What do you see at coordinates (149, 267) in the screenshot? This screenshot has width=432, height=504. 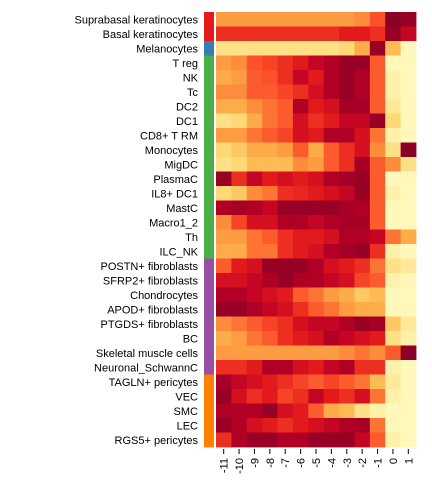 I see `row-label: POSTN+ fibroblasts` at bounding box center [149, 267].